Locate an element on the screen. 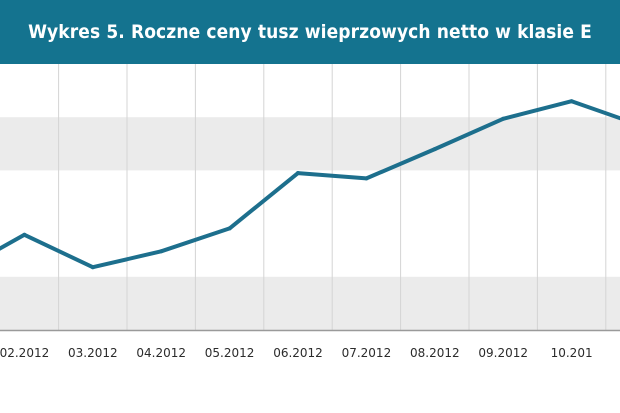 This screenshot has height=413, width=620. x-tick-label: 03.2012 is located at coordinates (93, 353).